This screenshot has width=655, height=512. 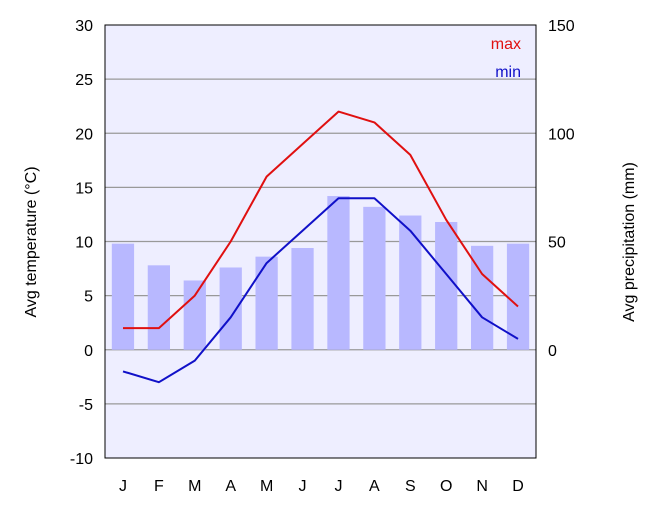 I want to click on left-axis-ticks: -10 -5 0 5 10 15 20 25 30, so click(x=81, y=243).